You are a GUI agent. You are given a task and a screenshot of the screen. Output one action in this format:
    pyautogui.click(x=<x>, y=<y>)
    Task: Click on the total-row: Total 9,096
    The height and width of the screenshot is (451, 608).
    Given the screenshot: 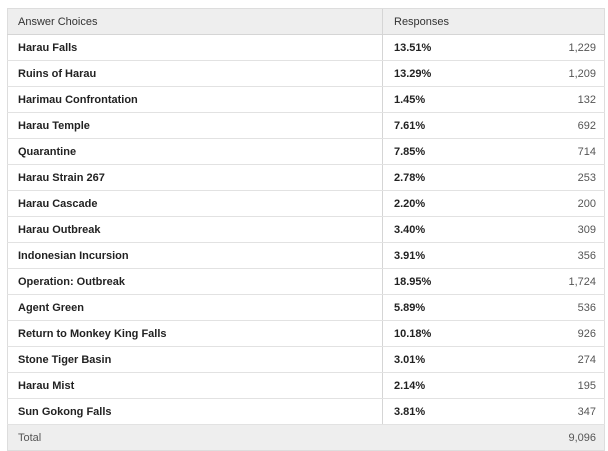 What is the action you would take?
    pyautogui.click(x=306, y=437)
    